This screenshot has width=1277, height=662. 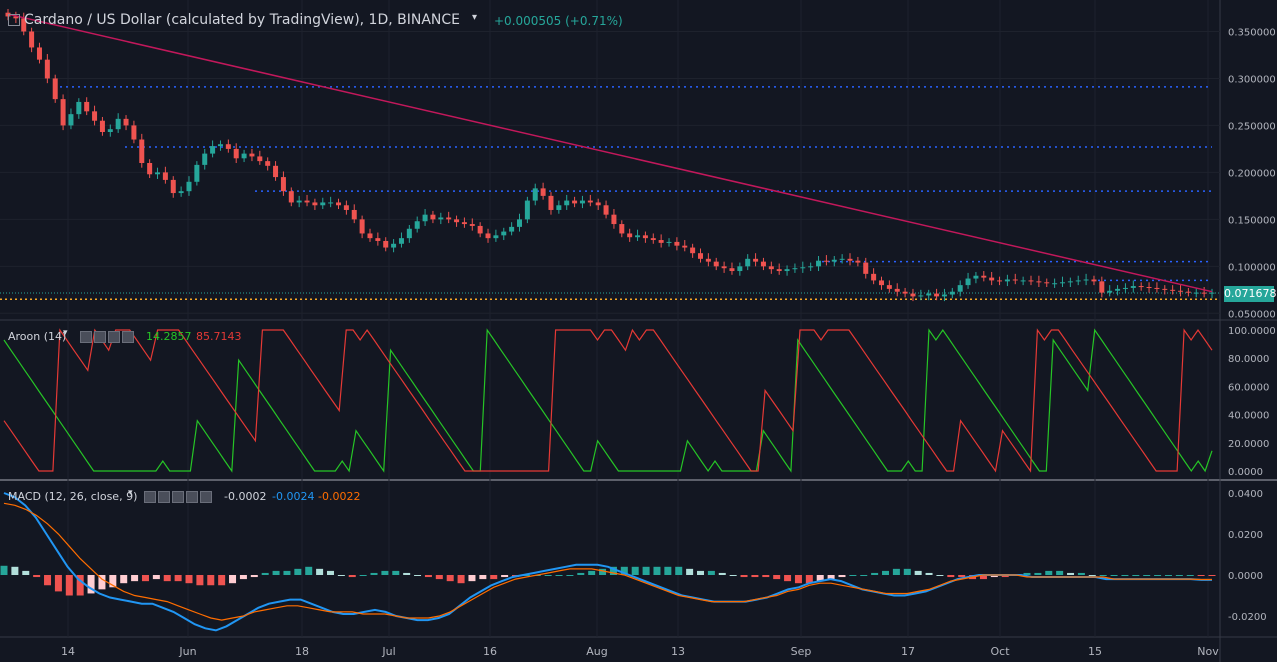 I want to click on collapse-icon, so click(x=14, y=20).